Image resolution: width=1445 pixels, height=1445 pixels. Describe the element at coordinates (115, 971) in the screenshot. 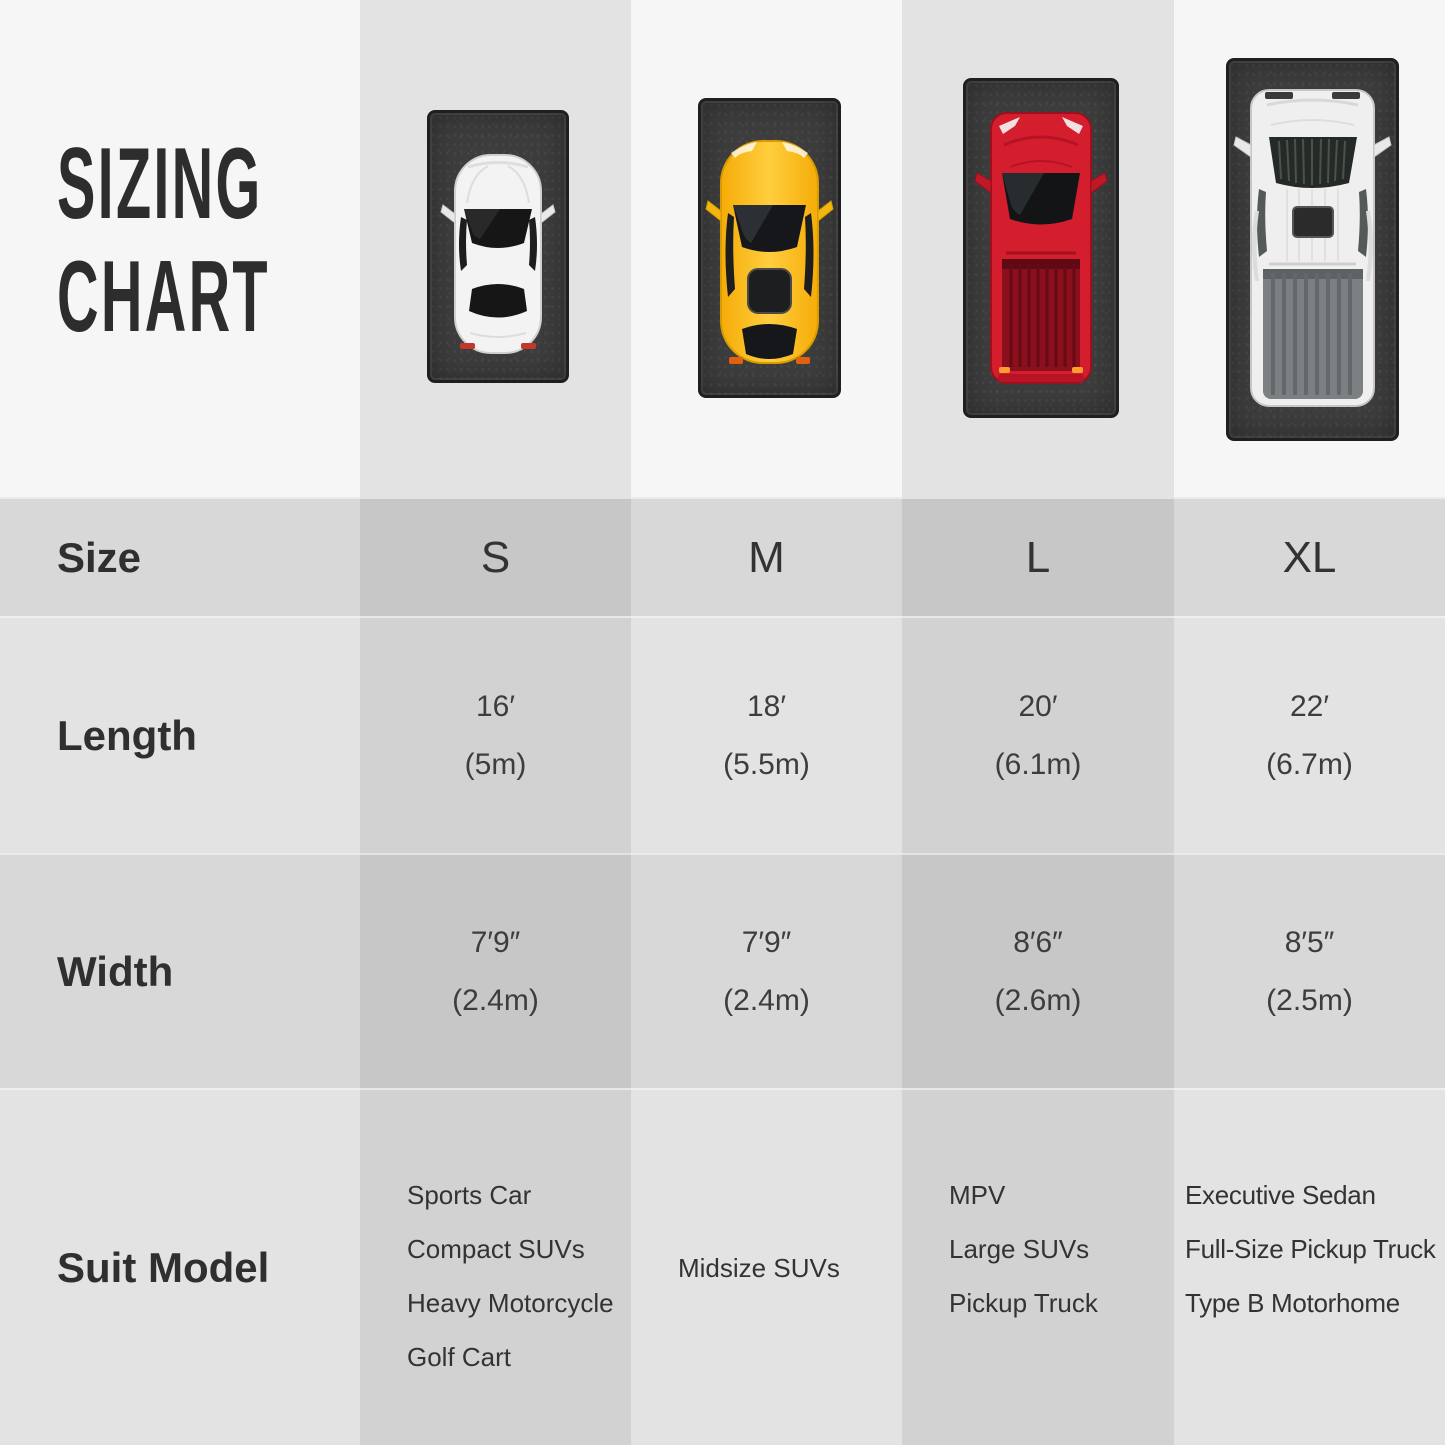

I see `row-label-width: Width` at that location.